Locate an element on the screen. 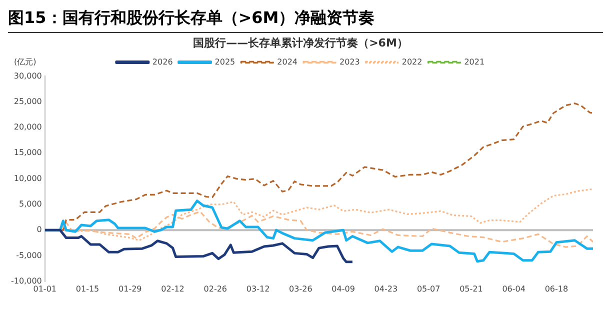  y-tick-label: 20,000 is located at coordinates (28, 127).